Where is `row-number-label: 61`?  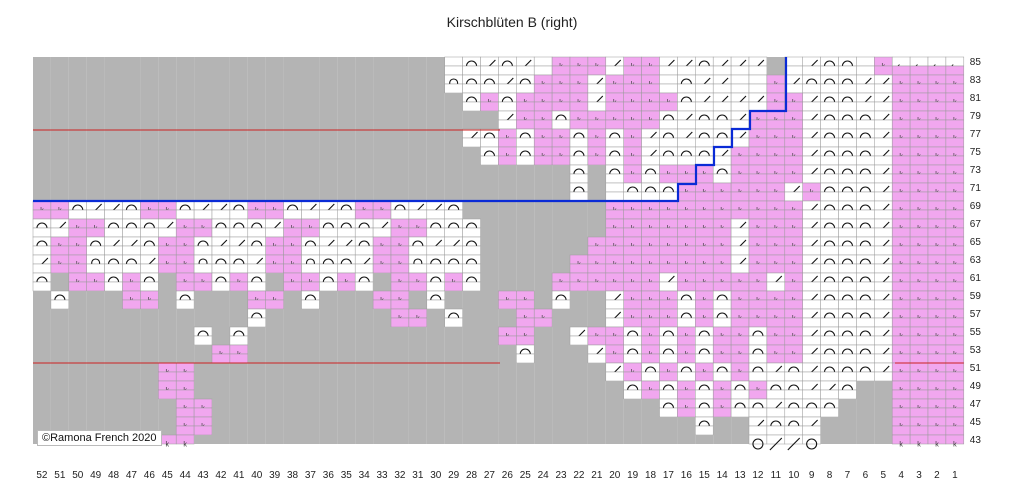 row-number-label: 61 is located at coordinates (976, 278).